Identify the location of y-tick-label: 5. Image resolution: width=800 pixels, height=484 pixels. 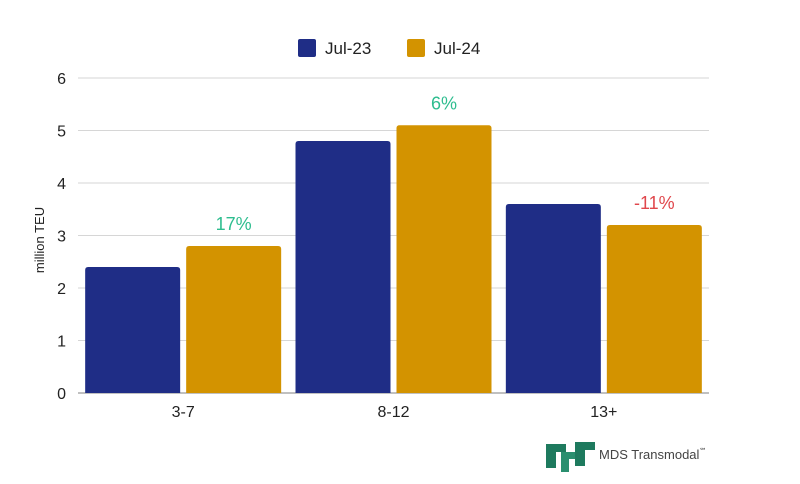
(61, 132).